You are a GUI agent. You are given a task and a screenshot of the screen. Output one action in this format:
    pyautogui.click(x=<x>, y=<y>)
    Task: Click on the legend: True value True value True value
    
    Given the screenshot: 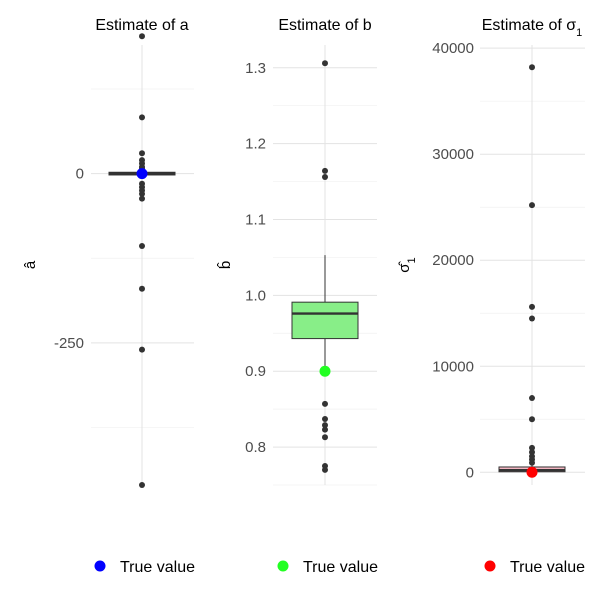 What is the action you would take?
    pyautogui.click(x=339, y=567)
    